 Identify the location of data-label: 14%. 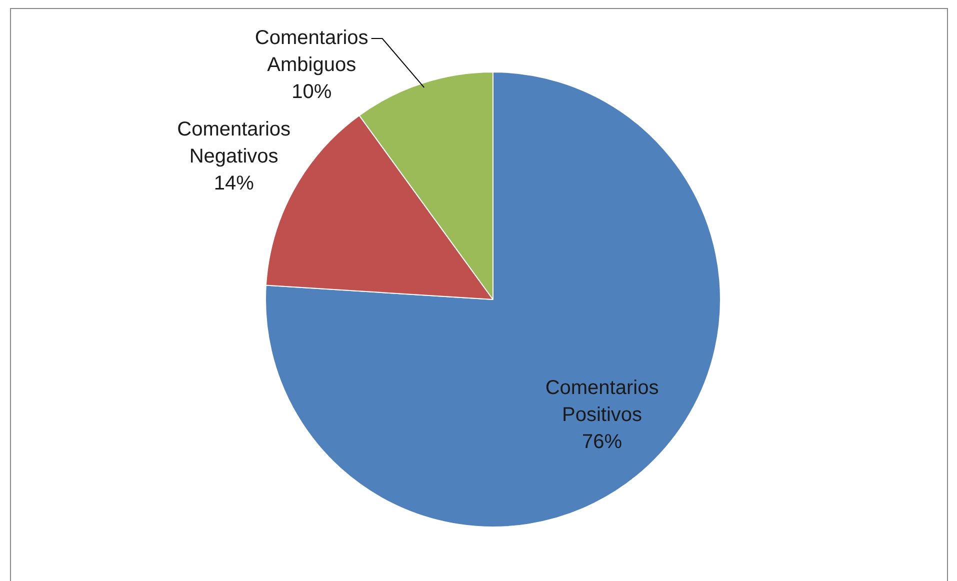
(234, 183).